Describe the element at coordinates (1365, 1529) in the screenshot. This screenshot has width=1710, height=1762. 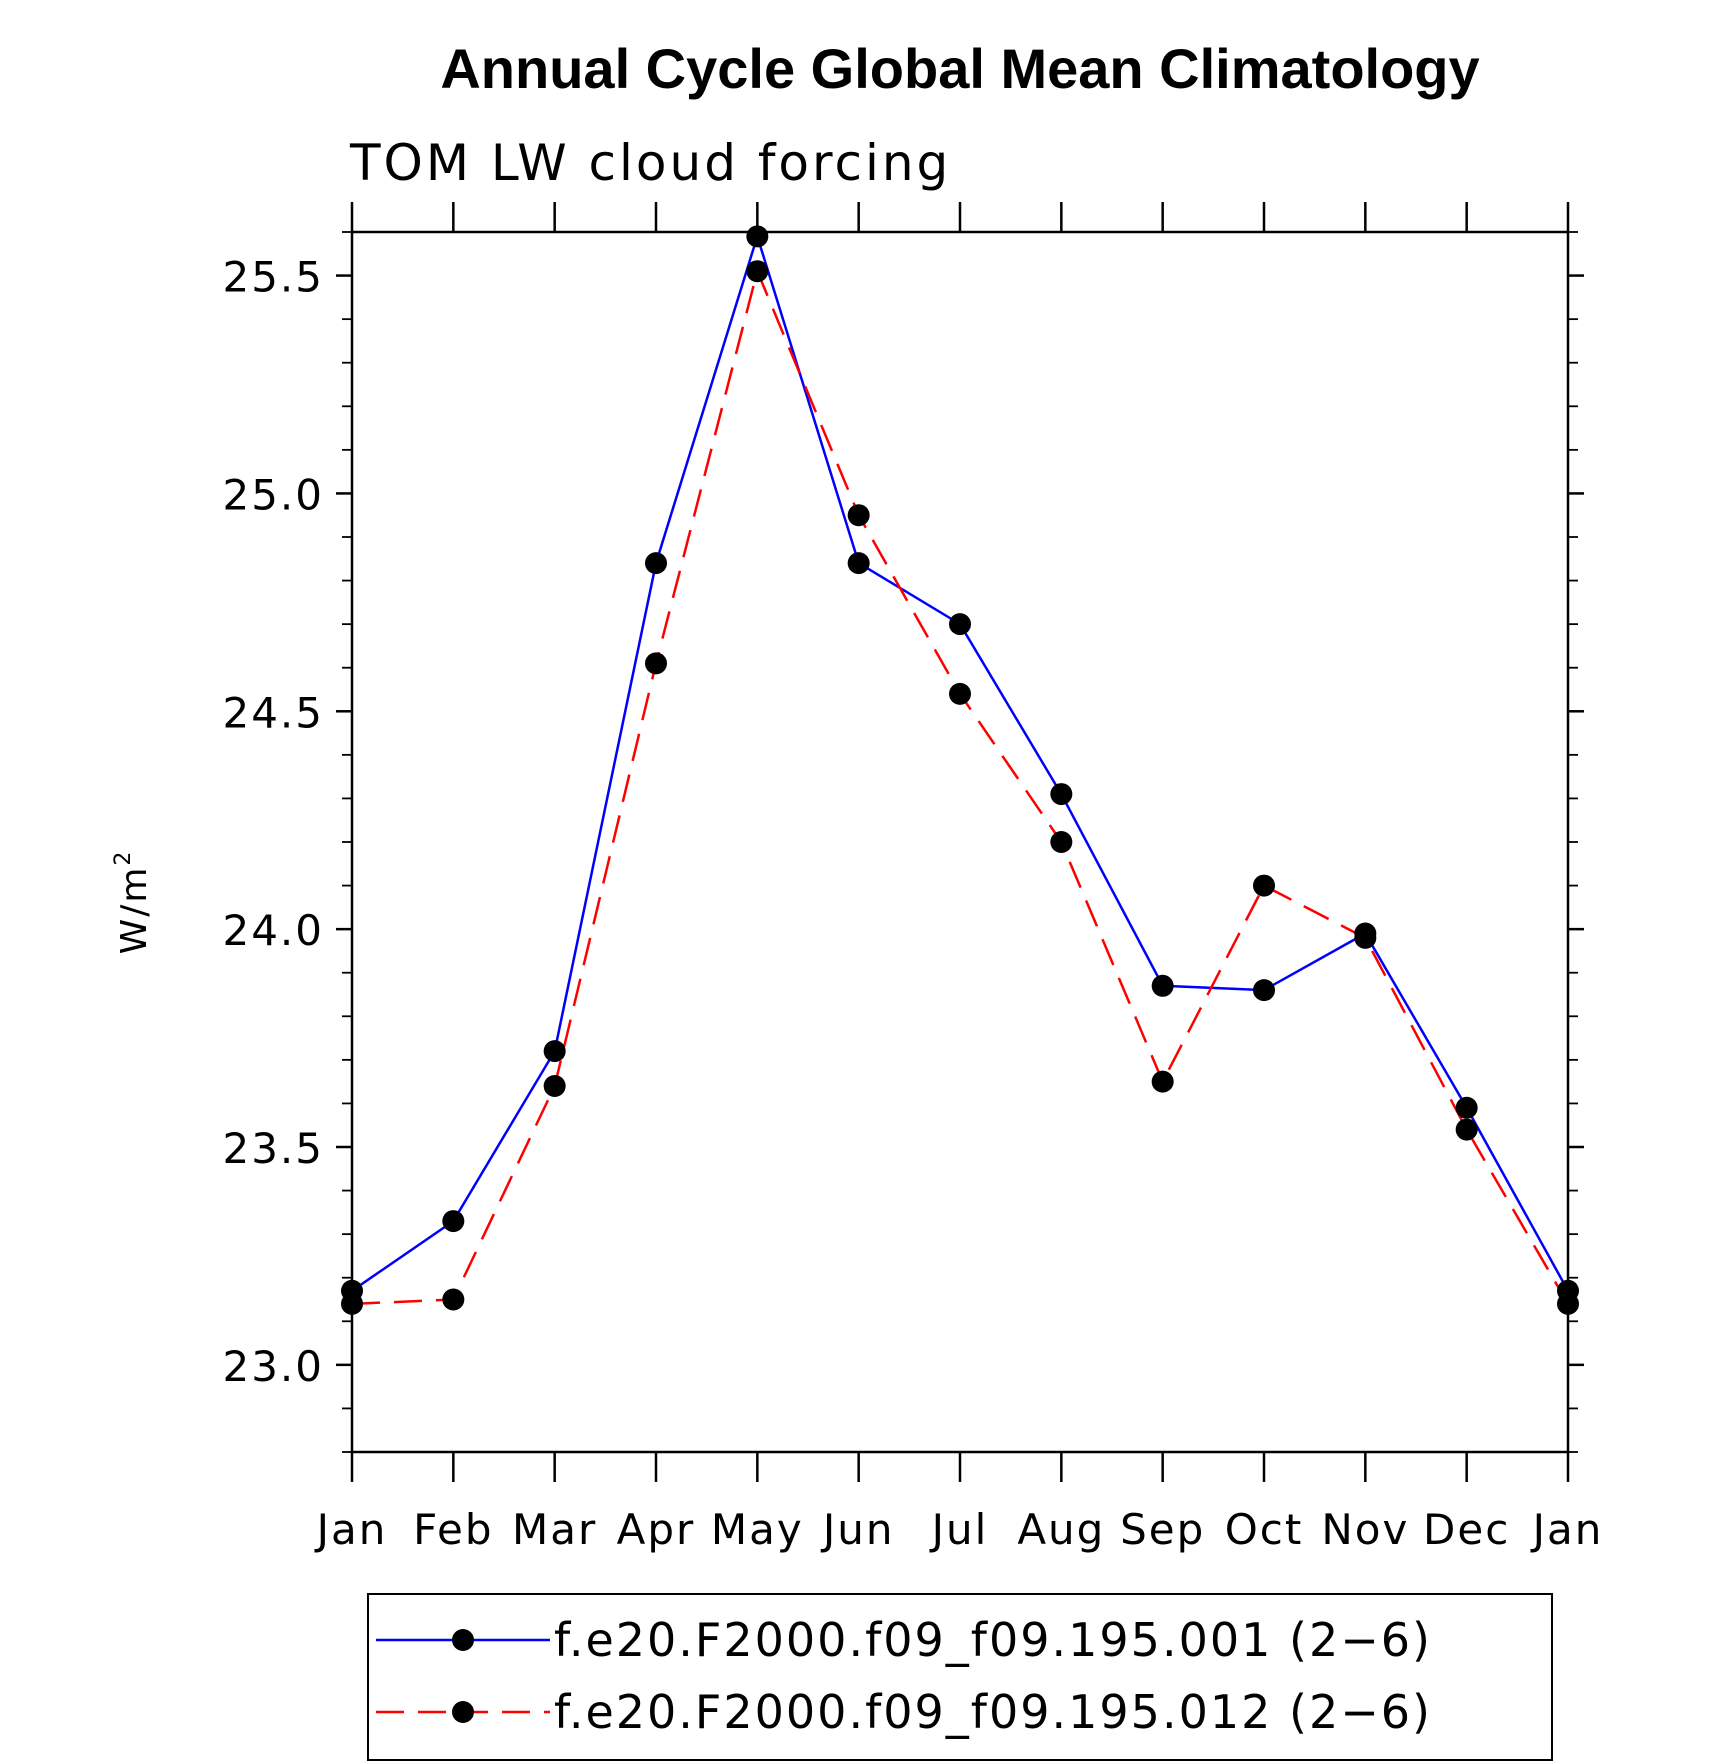
I see `x-tick-label: Nov` at that location.